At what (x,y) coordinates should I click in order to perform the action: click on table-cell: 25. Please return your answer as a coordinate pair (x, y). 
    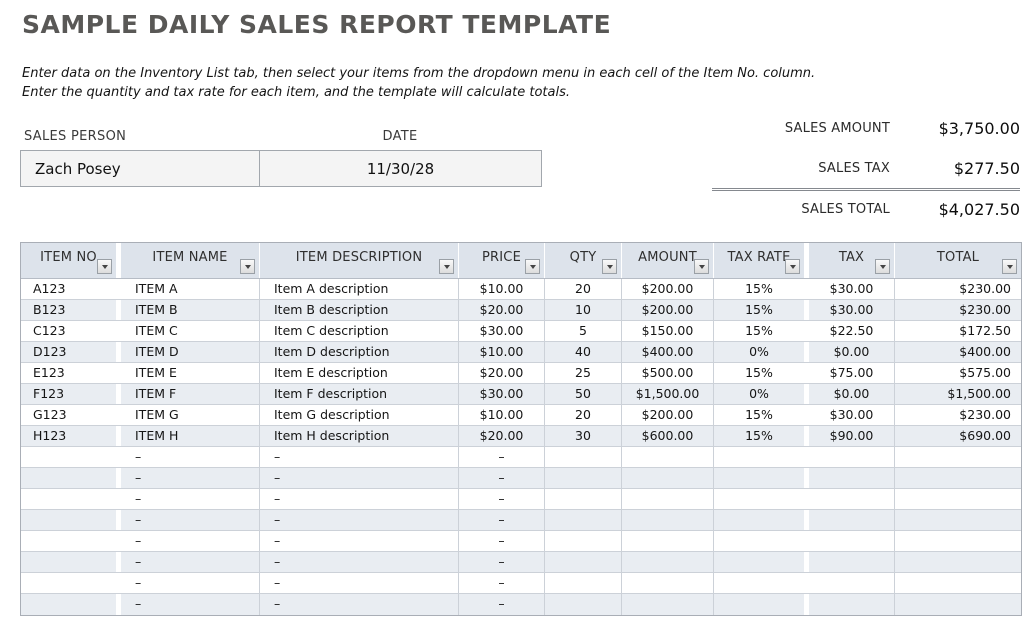
    Looking at the image, I should click on (582, 373).